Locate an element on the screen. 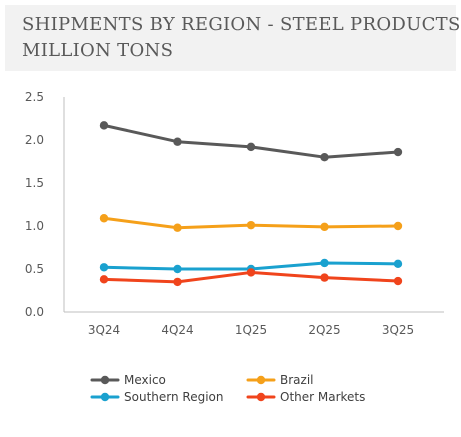 The image size is (461, 437). legend-item: Brazil is located at coordinates (280, 380).